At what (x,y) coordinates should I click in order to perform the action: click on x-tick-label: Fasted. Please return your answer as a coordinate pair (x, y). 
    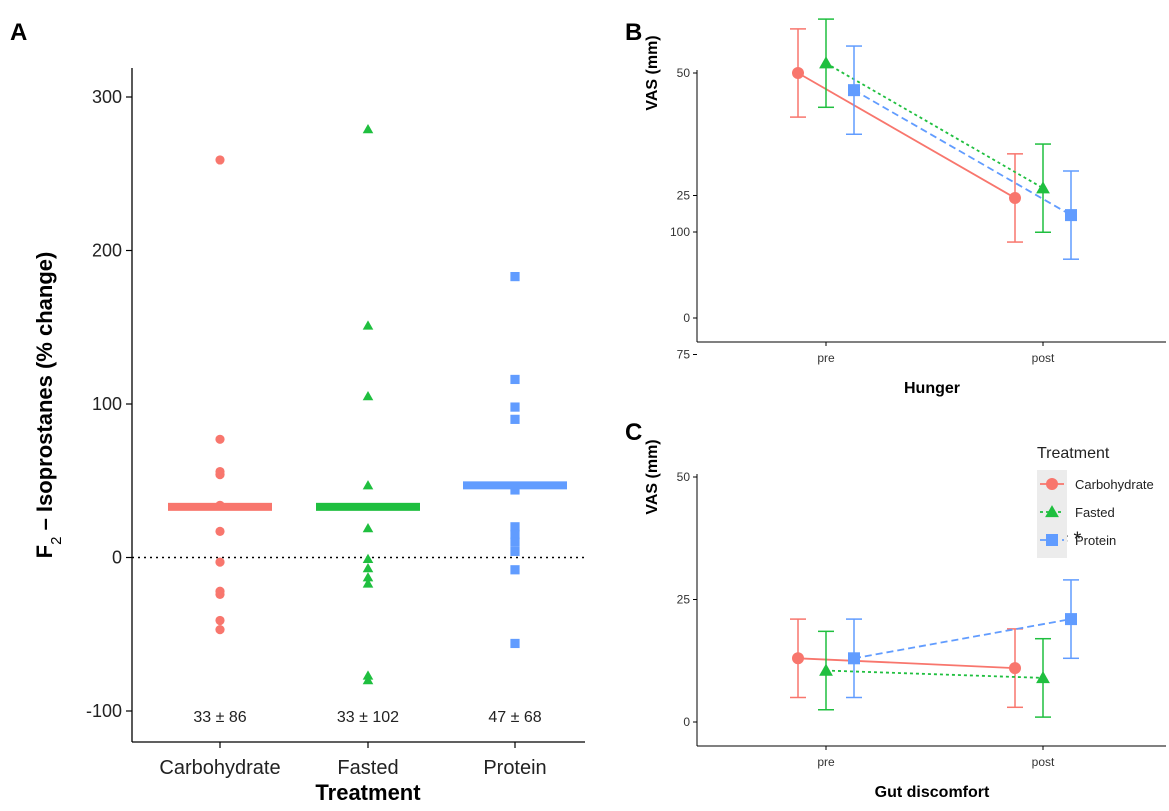
    Looking at the image, I should click on (367, 768).